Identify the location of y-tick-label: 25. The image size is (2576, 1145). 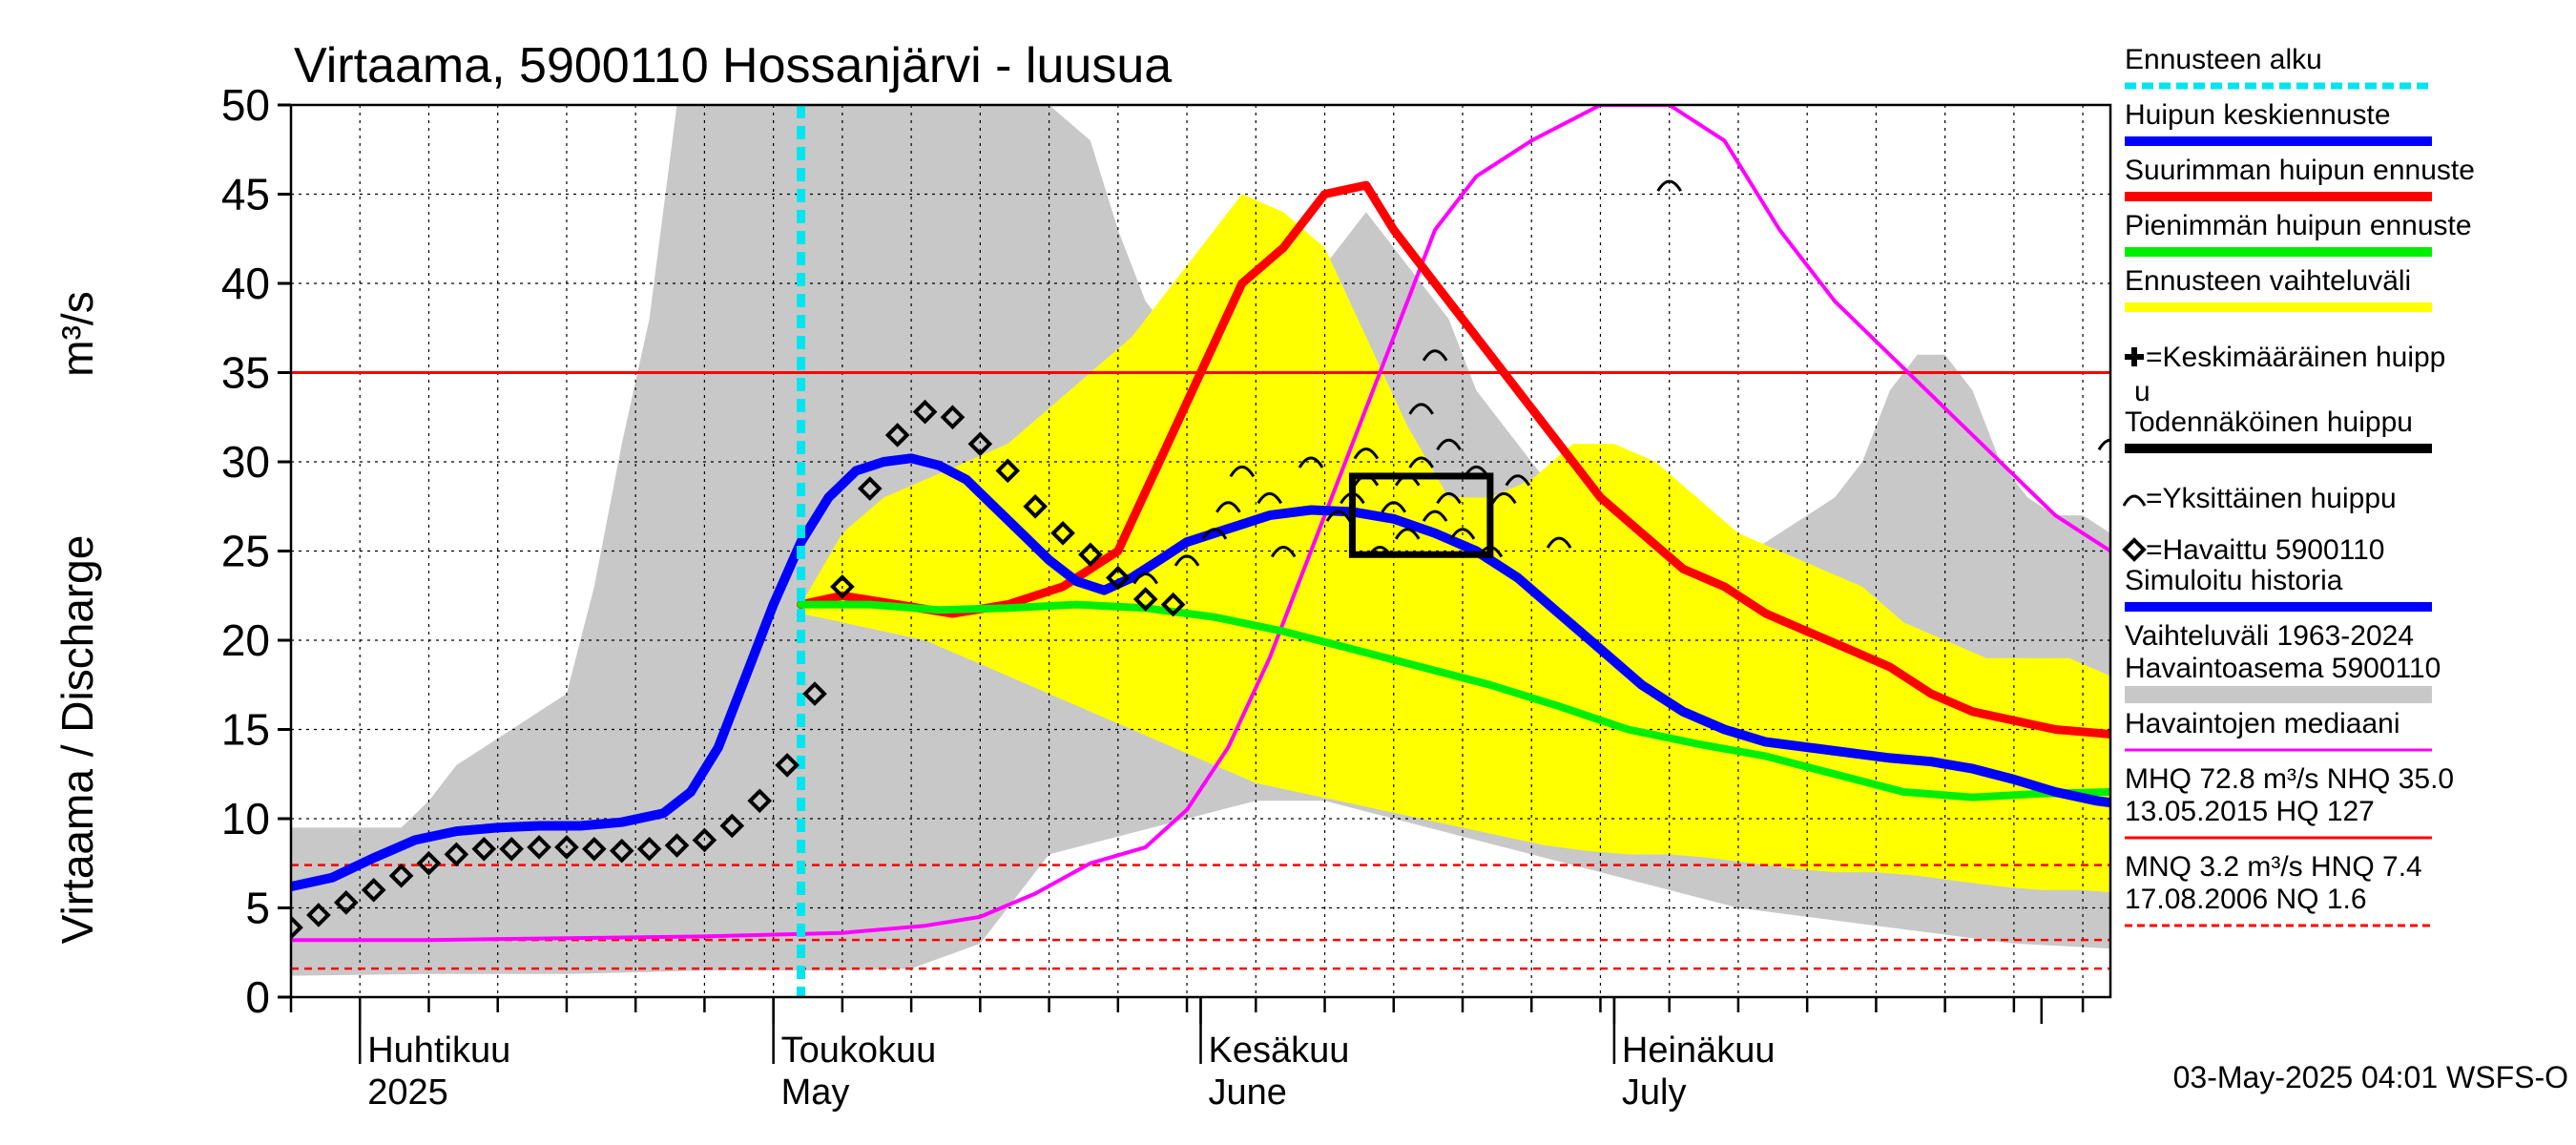
(245, 551).